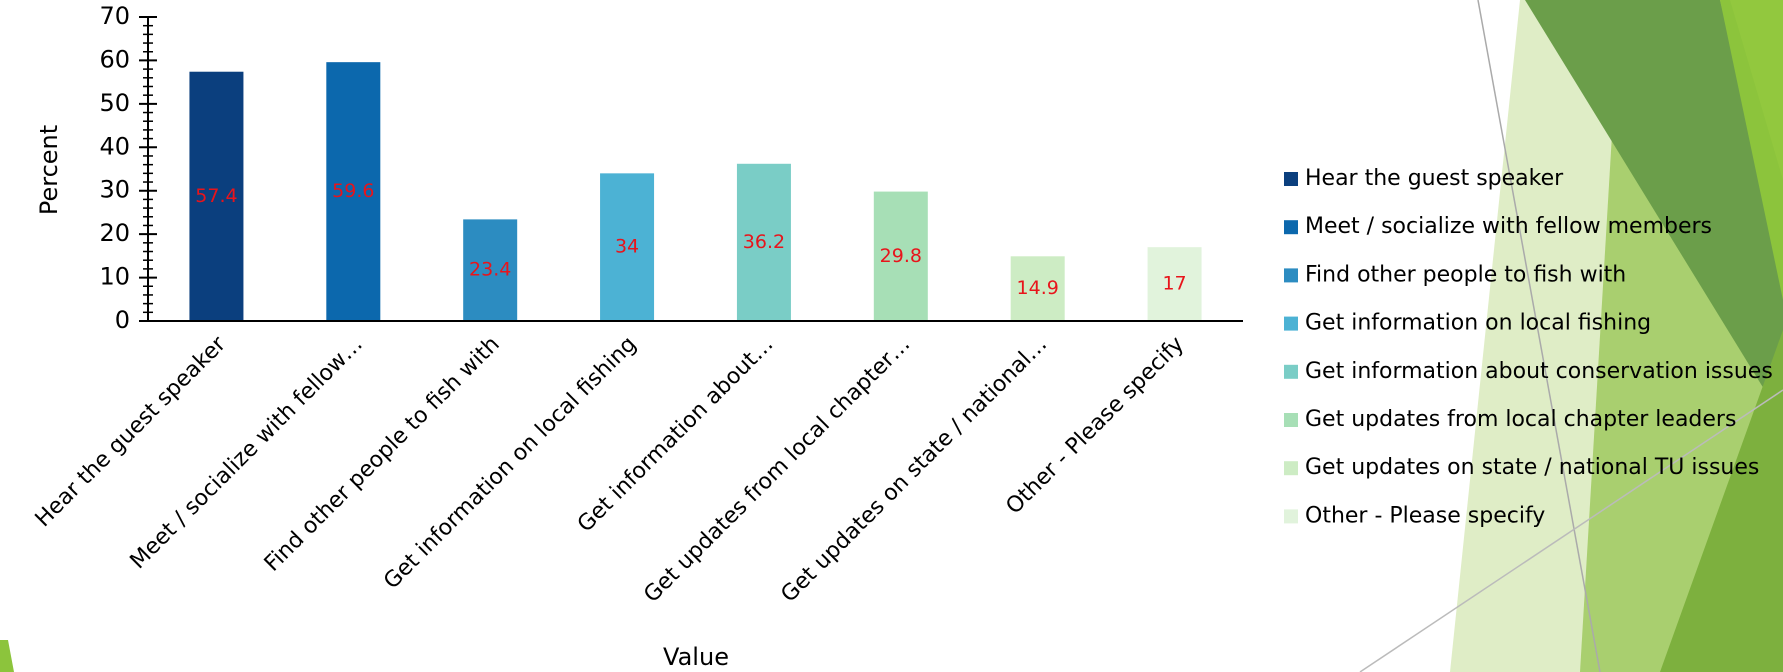 The height and width of the screenshot is (672, 1783). Describe the element at coordinates (114, 190) in the screenshot. I see `y-tick-label: 30` at that location.